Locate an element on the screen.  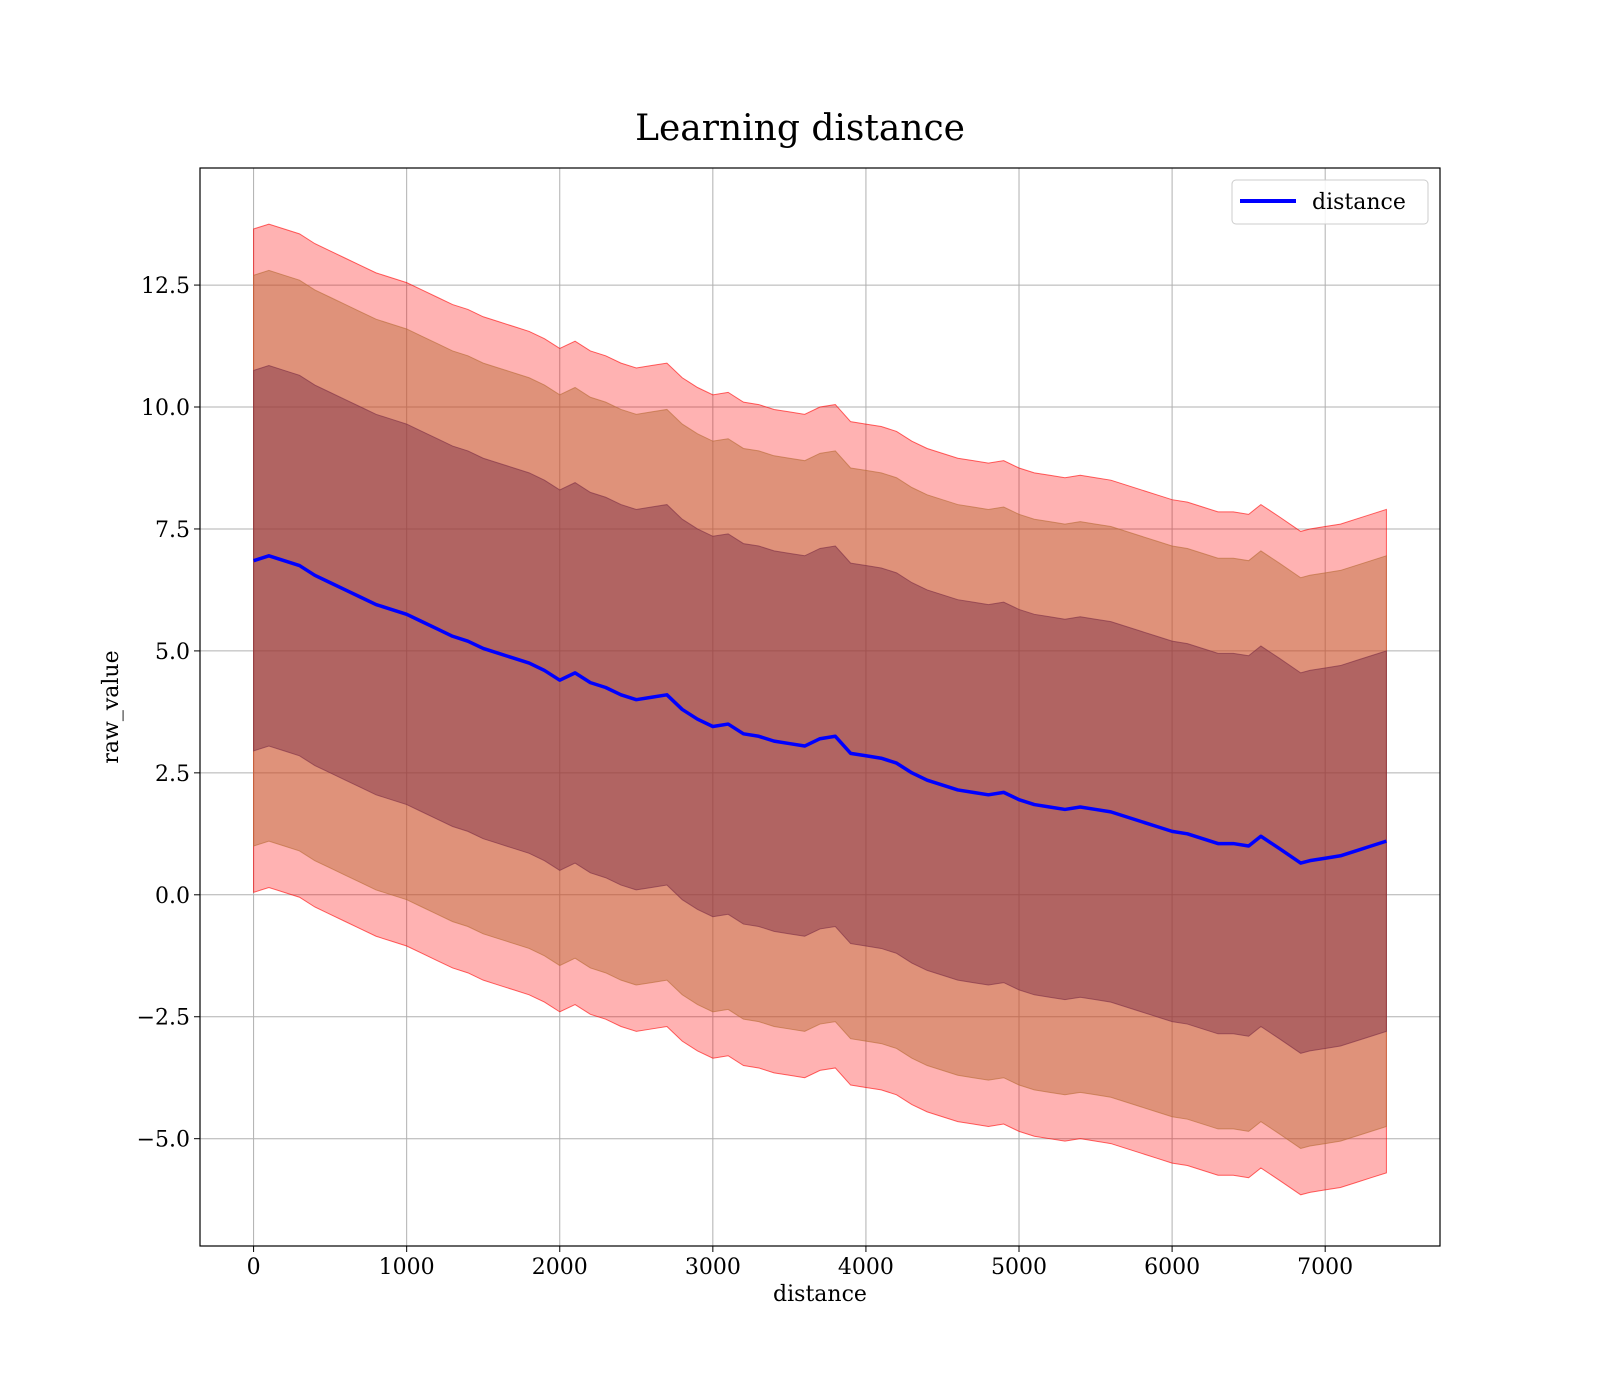
x-axis-ticks: 0 1000 2000 3000 4000 5000 6000 7000 is located at coordinates (800, 1263).